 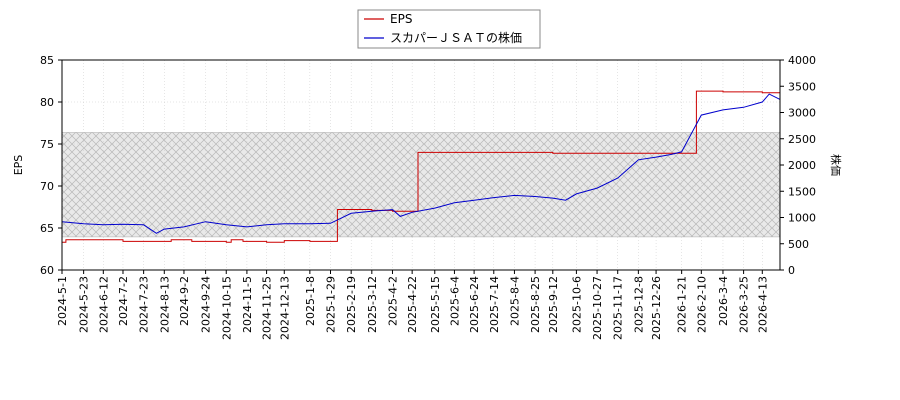 I want to click on x-tick-label: 2025-6-4, so click(x=454, y=301).